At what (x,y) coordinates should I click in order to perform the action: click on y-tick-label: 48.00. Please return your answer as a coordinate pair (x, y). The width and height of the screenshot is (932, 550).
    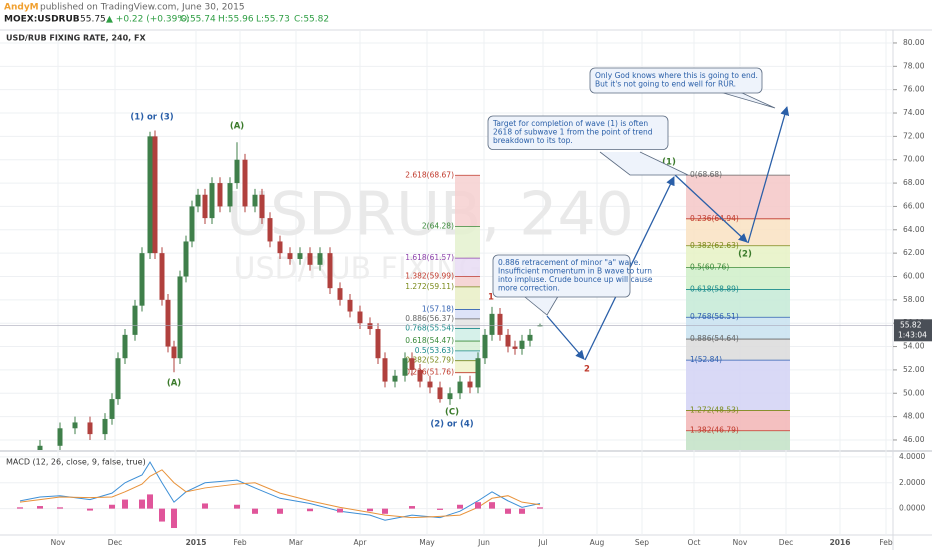
    Looking at the image, I should click on (914, 416).